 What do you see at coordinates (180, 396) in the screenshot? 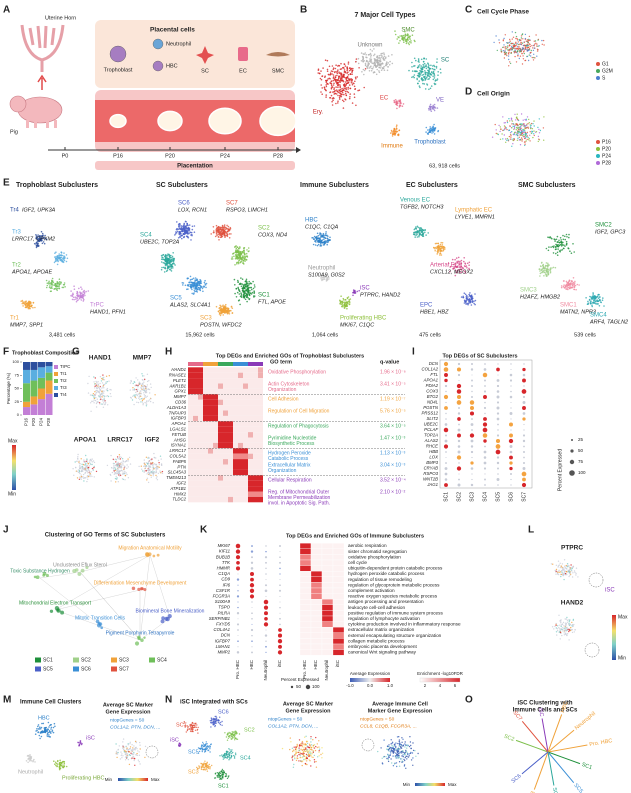
I see `label: MMP7` at bounding box center [180, 396].